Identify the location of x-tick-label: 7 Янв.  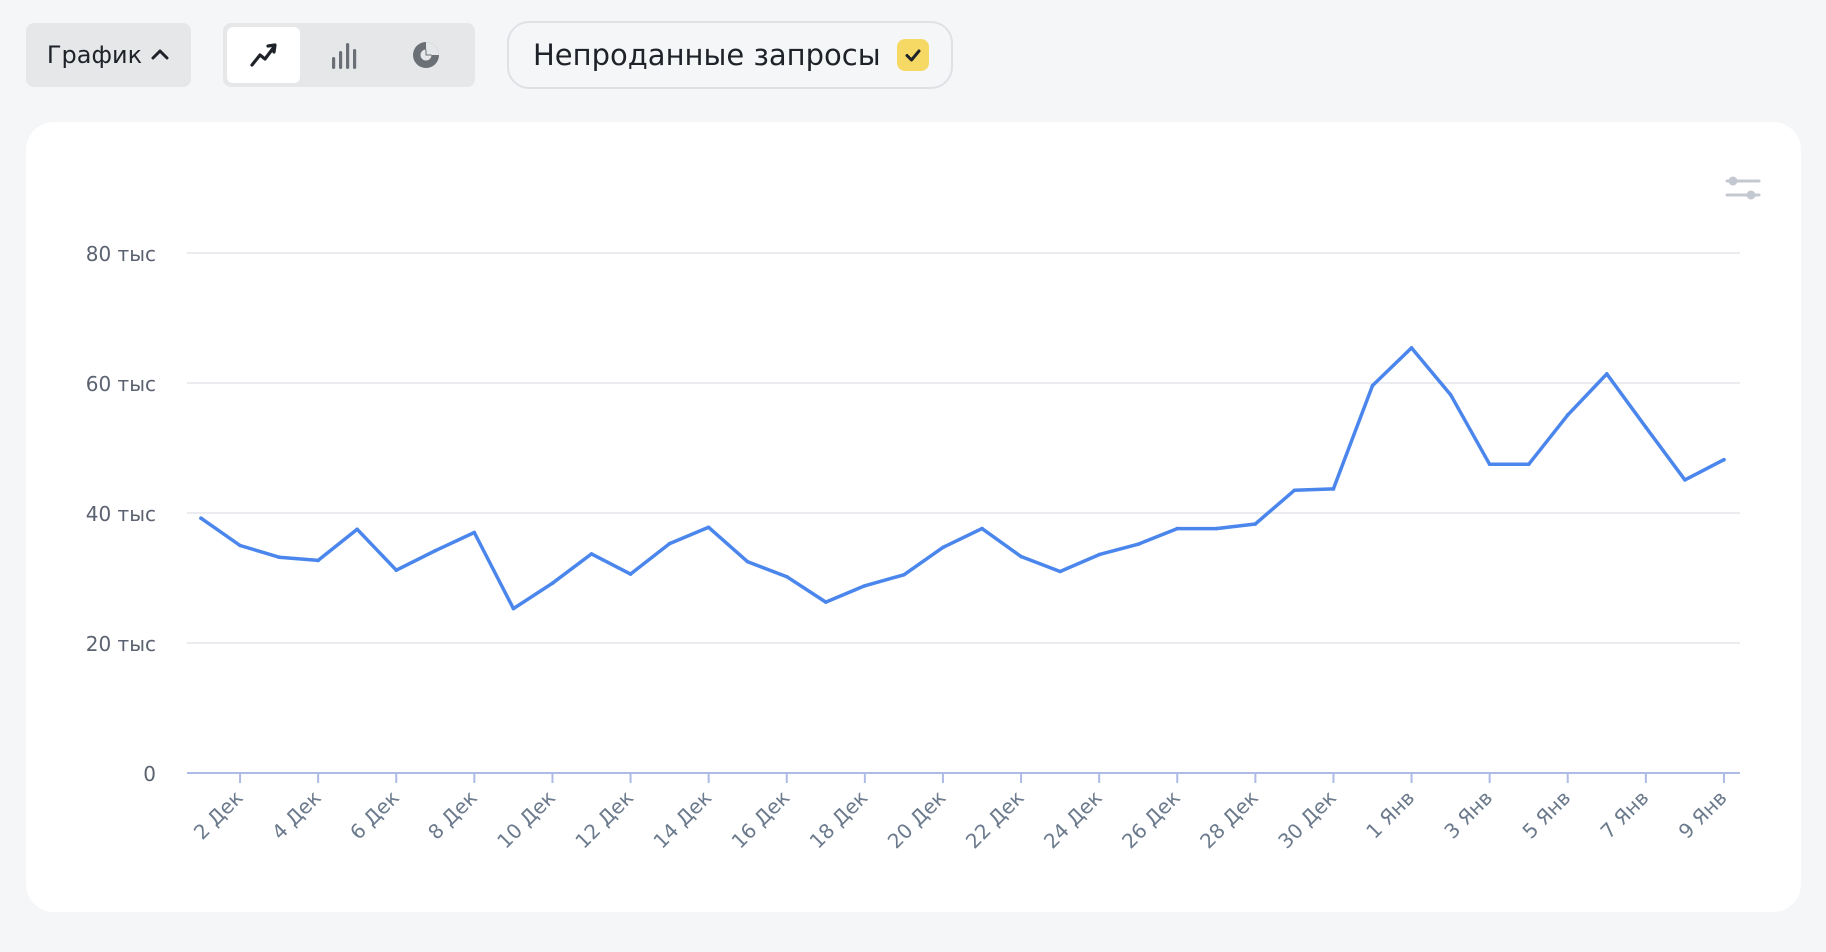
(1625, 815).